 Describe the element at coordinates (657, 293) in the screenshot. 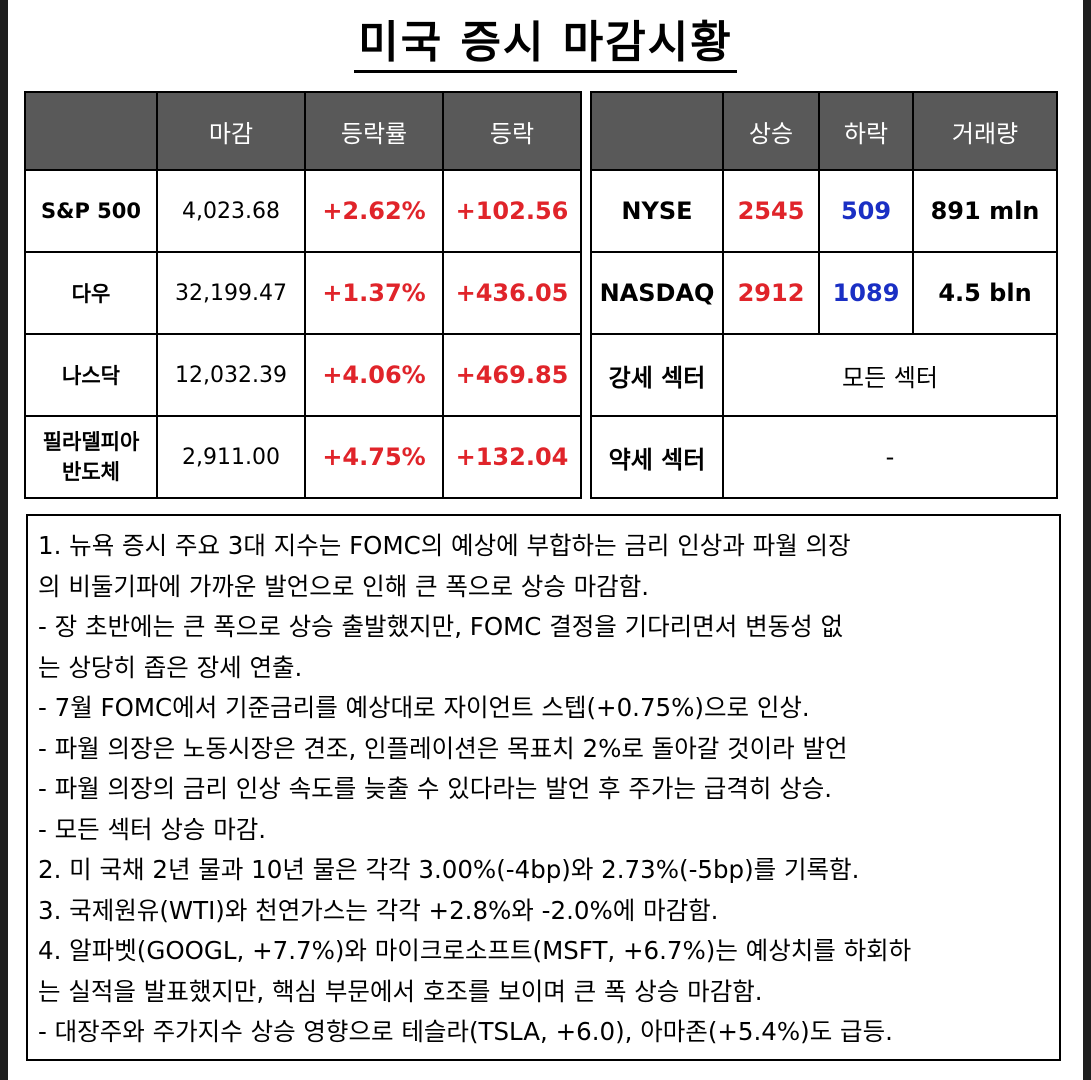

I see `exchange-name: NASDAQ` at that location.